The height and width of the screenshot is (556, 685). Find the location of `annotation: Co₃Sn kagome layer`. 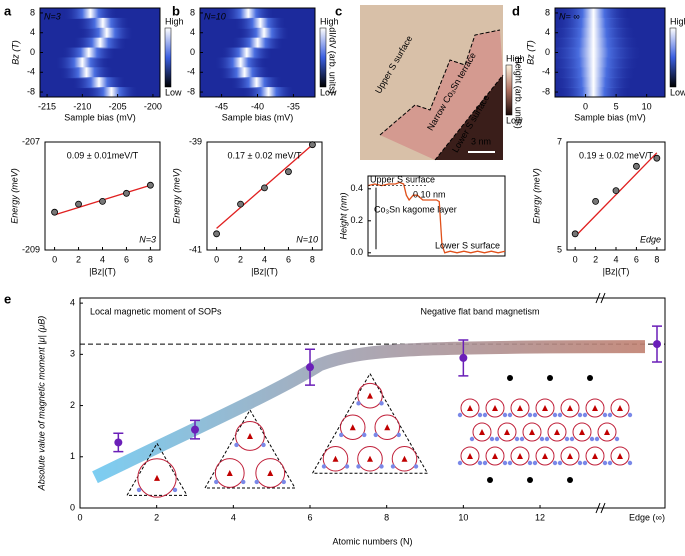

annotation: Co₃Sn kagome layer is located at coordinates (415, 209).